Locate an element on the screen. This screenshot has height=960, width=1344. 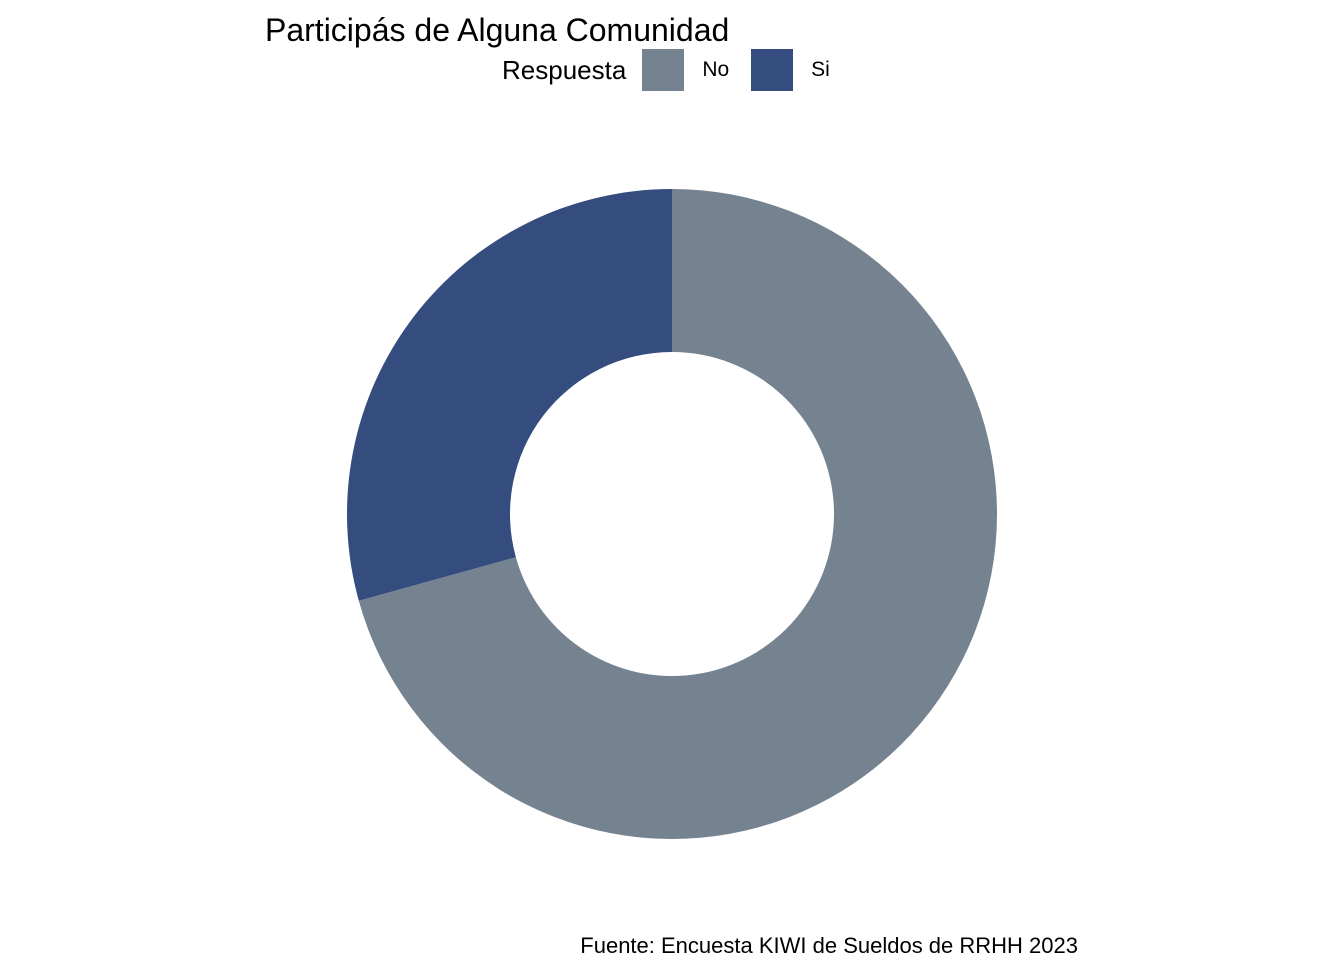
legend-item-si: Si is located at coordinates (790, 70).